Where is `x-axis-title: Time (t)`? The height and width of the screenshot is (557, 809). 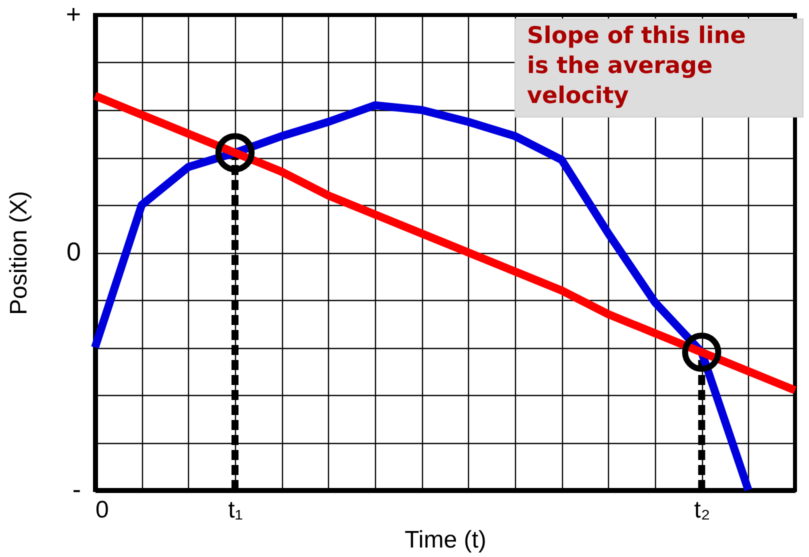
x-axis-title: Time (t) is located at coordinates (445, 540).